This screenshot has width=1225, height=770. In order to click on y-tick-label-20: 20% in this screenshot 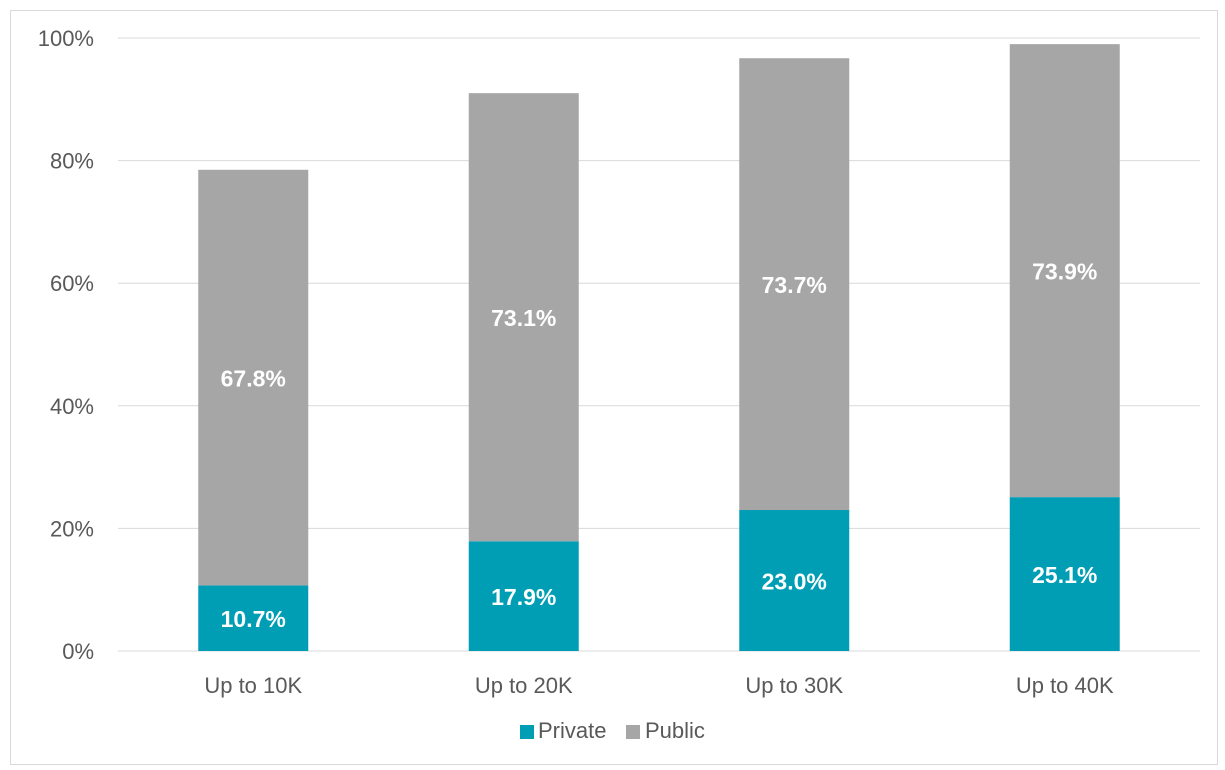, I will do `click(72, 528)`.